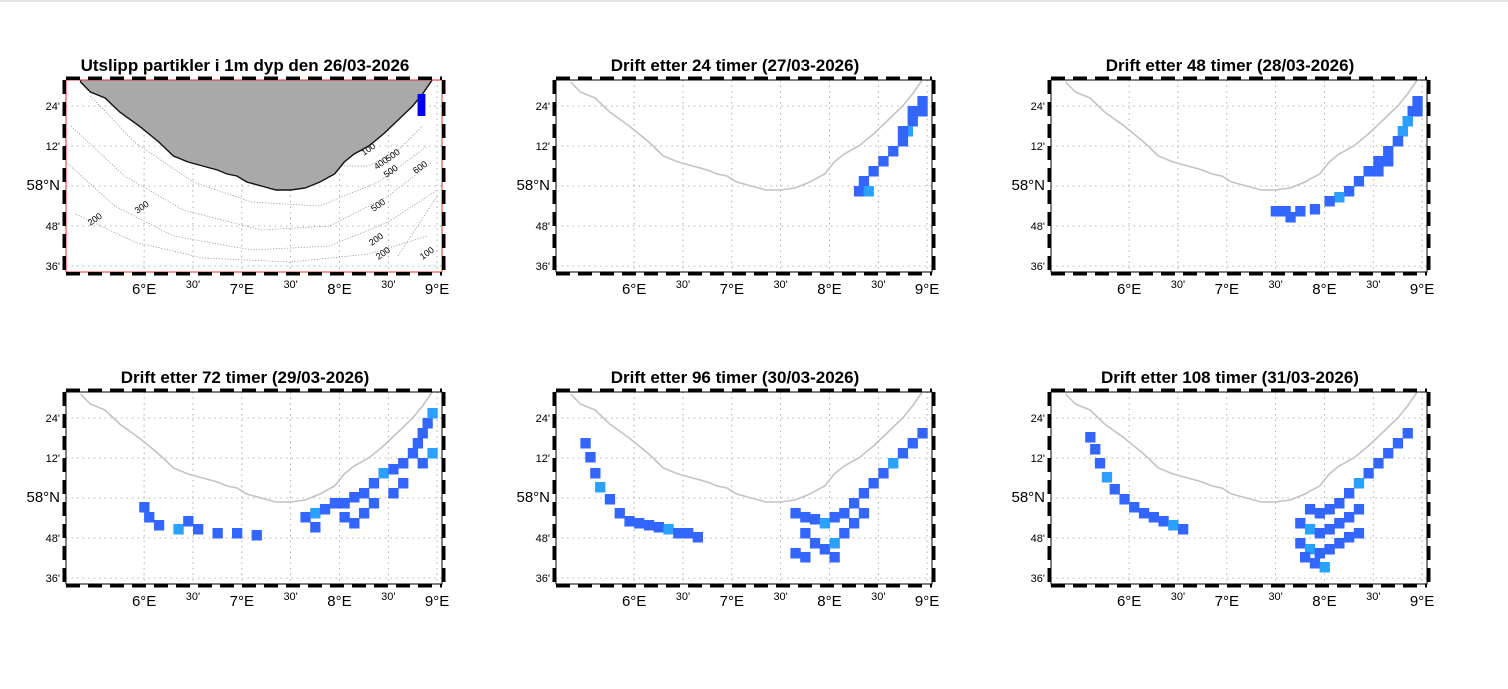 This screenshot has height=689, width=1508. What do you see at coordinates (245, 377) in the screenshot?
I see `panel-title: Drift etter 72 timer (29/03-2026)` at bounding box center [245, 377].